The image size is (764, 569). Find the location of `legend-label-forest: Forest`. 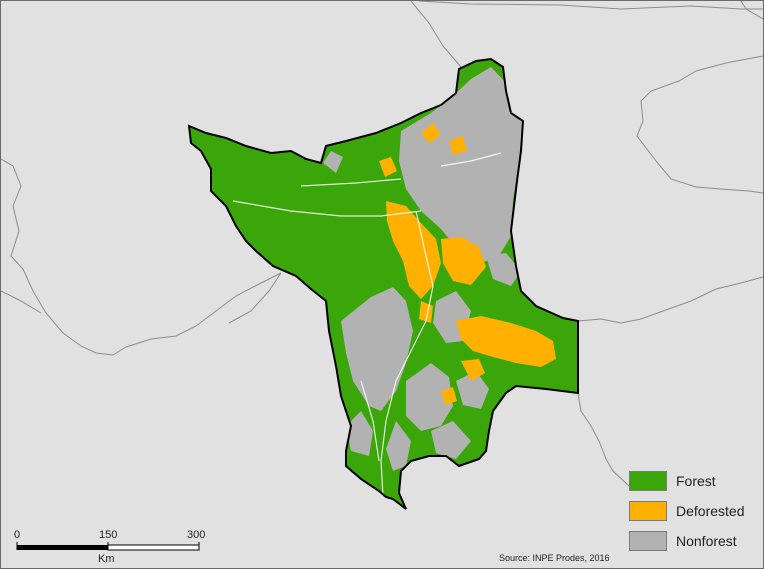

legend-label-forest: Forest is located at coordinates (696, 481).